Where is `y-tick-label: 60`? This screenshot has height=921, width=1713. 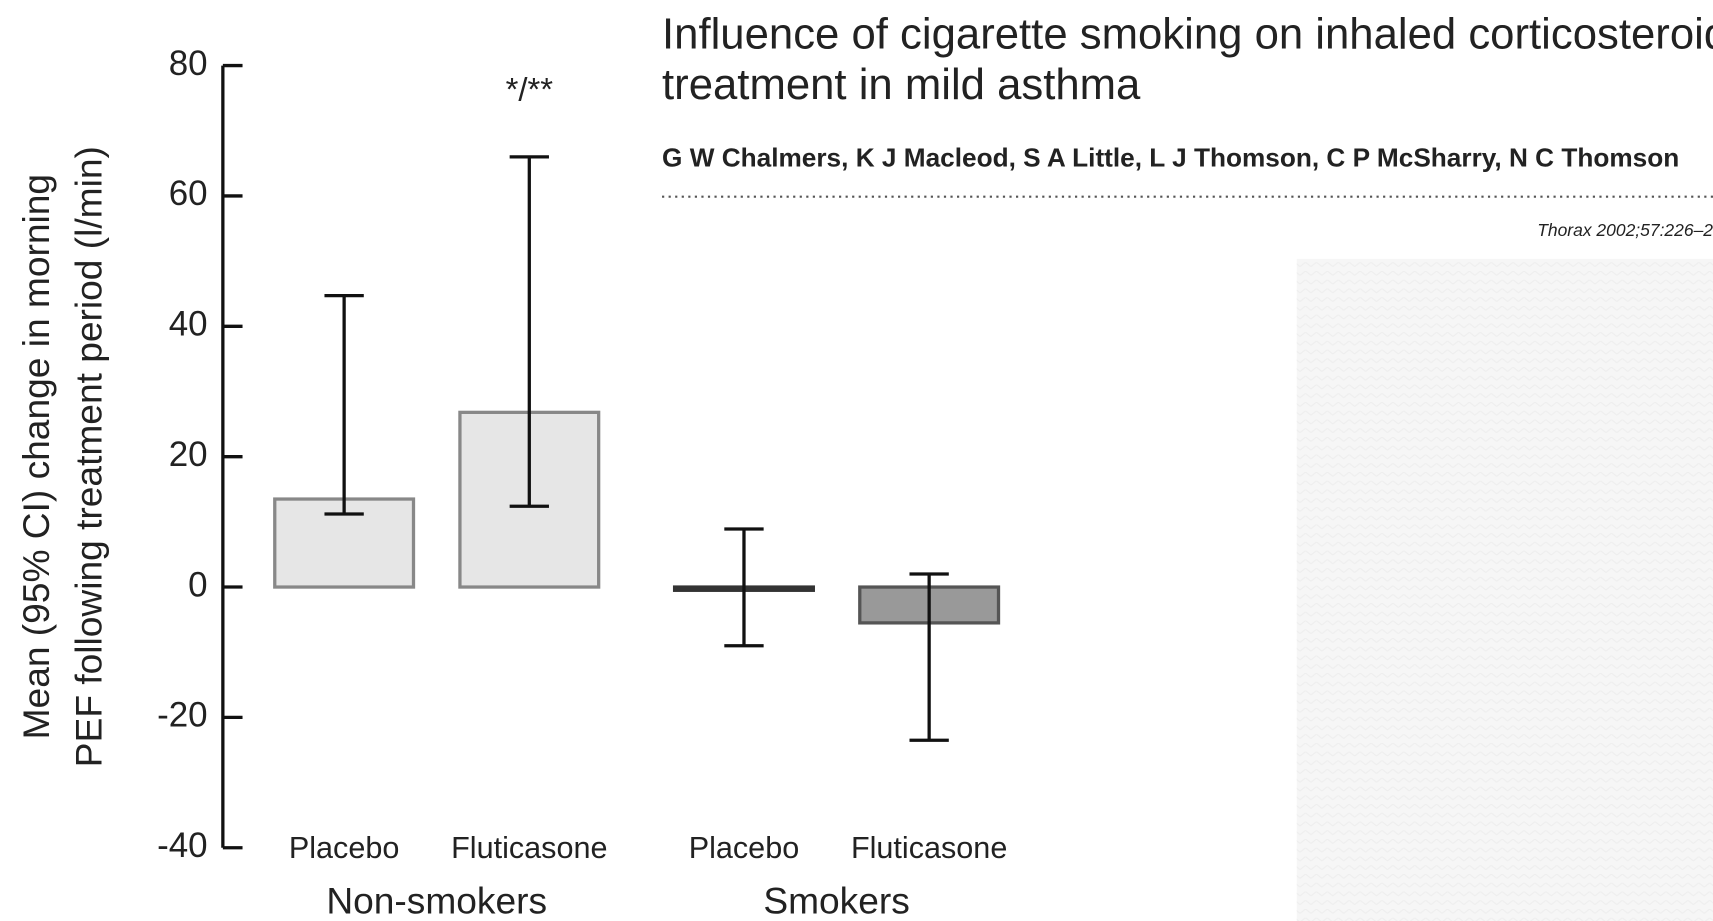
y-tick-label: 60 is located at coordinates (188, 193).